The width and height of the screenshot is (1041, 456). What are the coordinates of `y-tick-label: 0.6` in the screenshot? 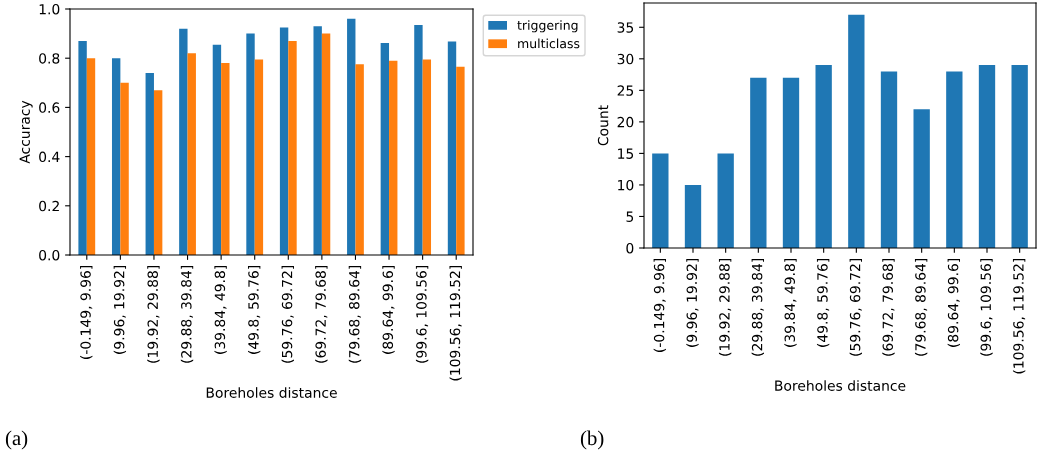 It's located at (49, 107).